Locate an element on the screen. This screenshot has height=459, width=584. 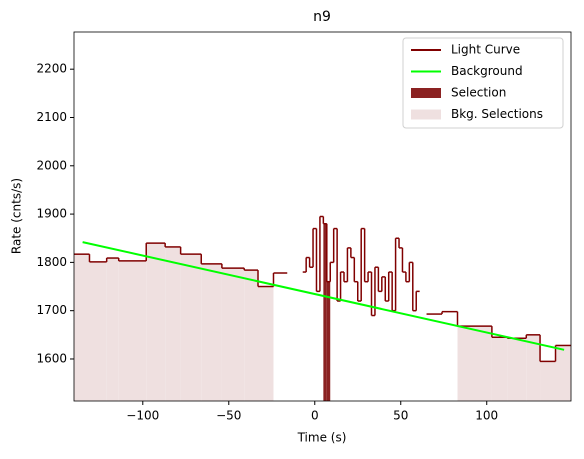
x-tick-label: 50 is located at coordinates (400, 416).